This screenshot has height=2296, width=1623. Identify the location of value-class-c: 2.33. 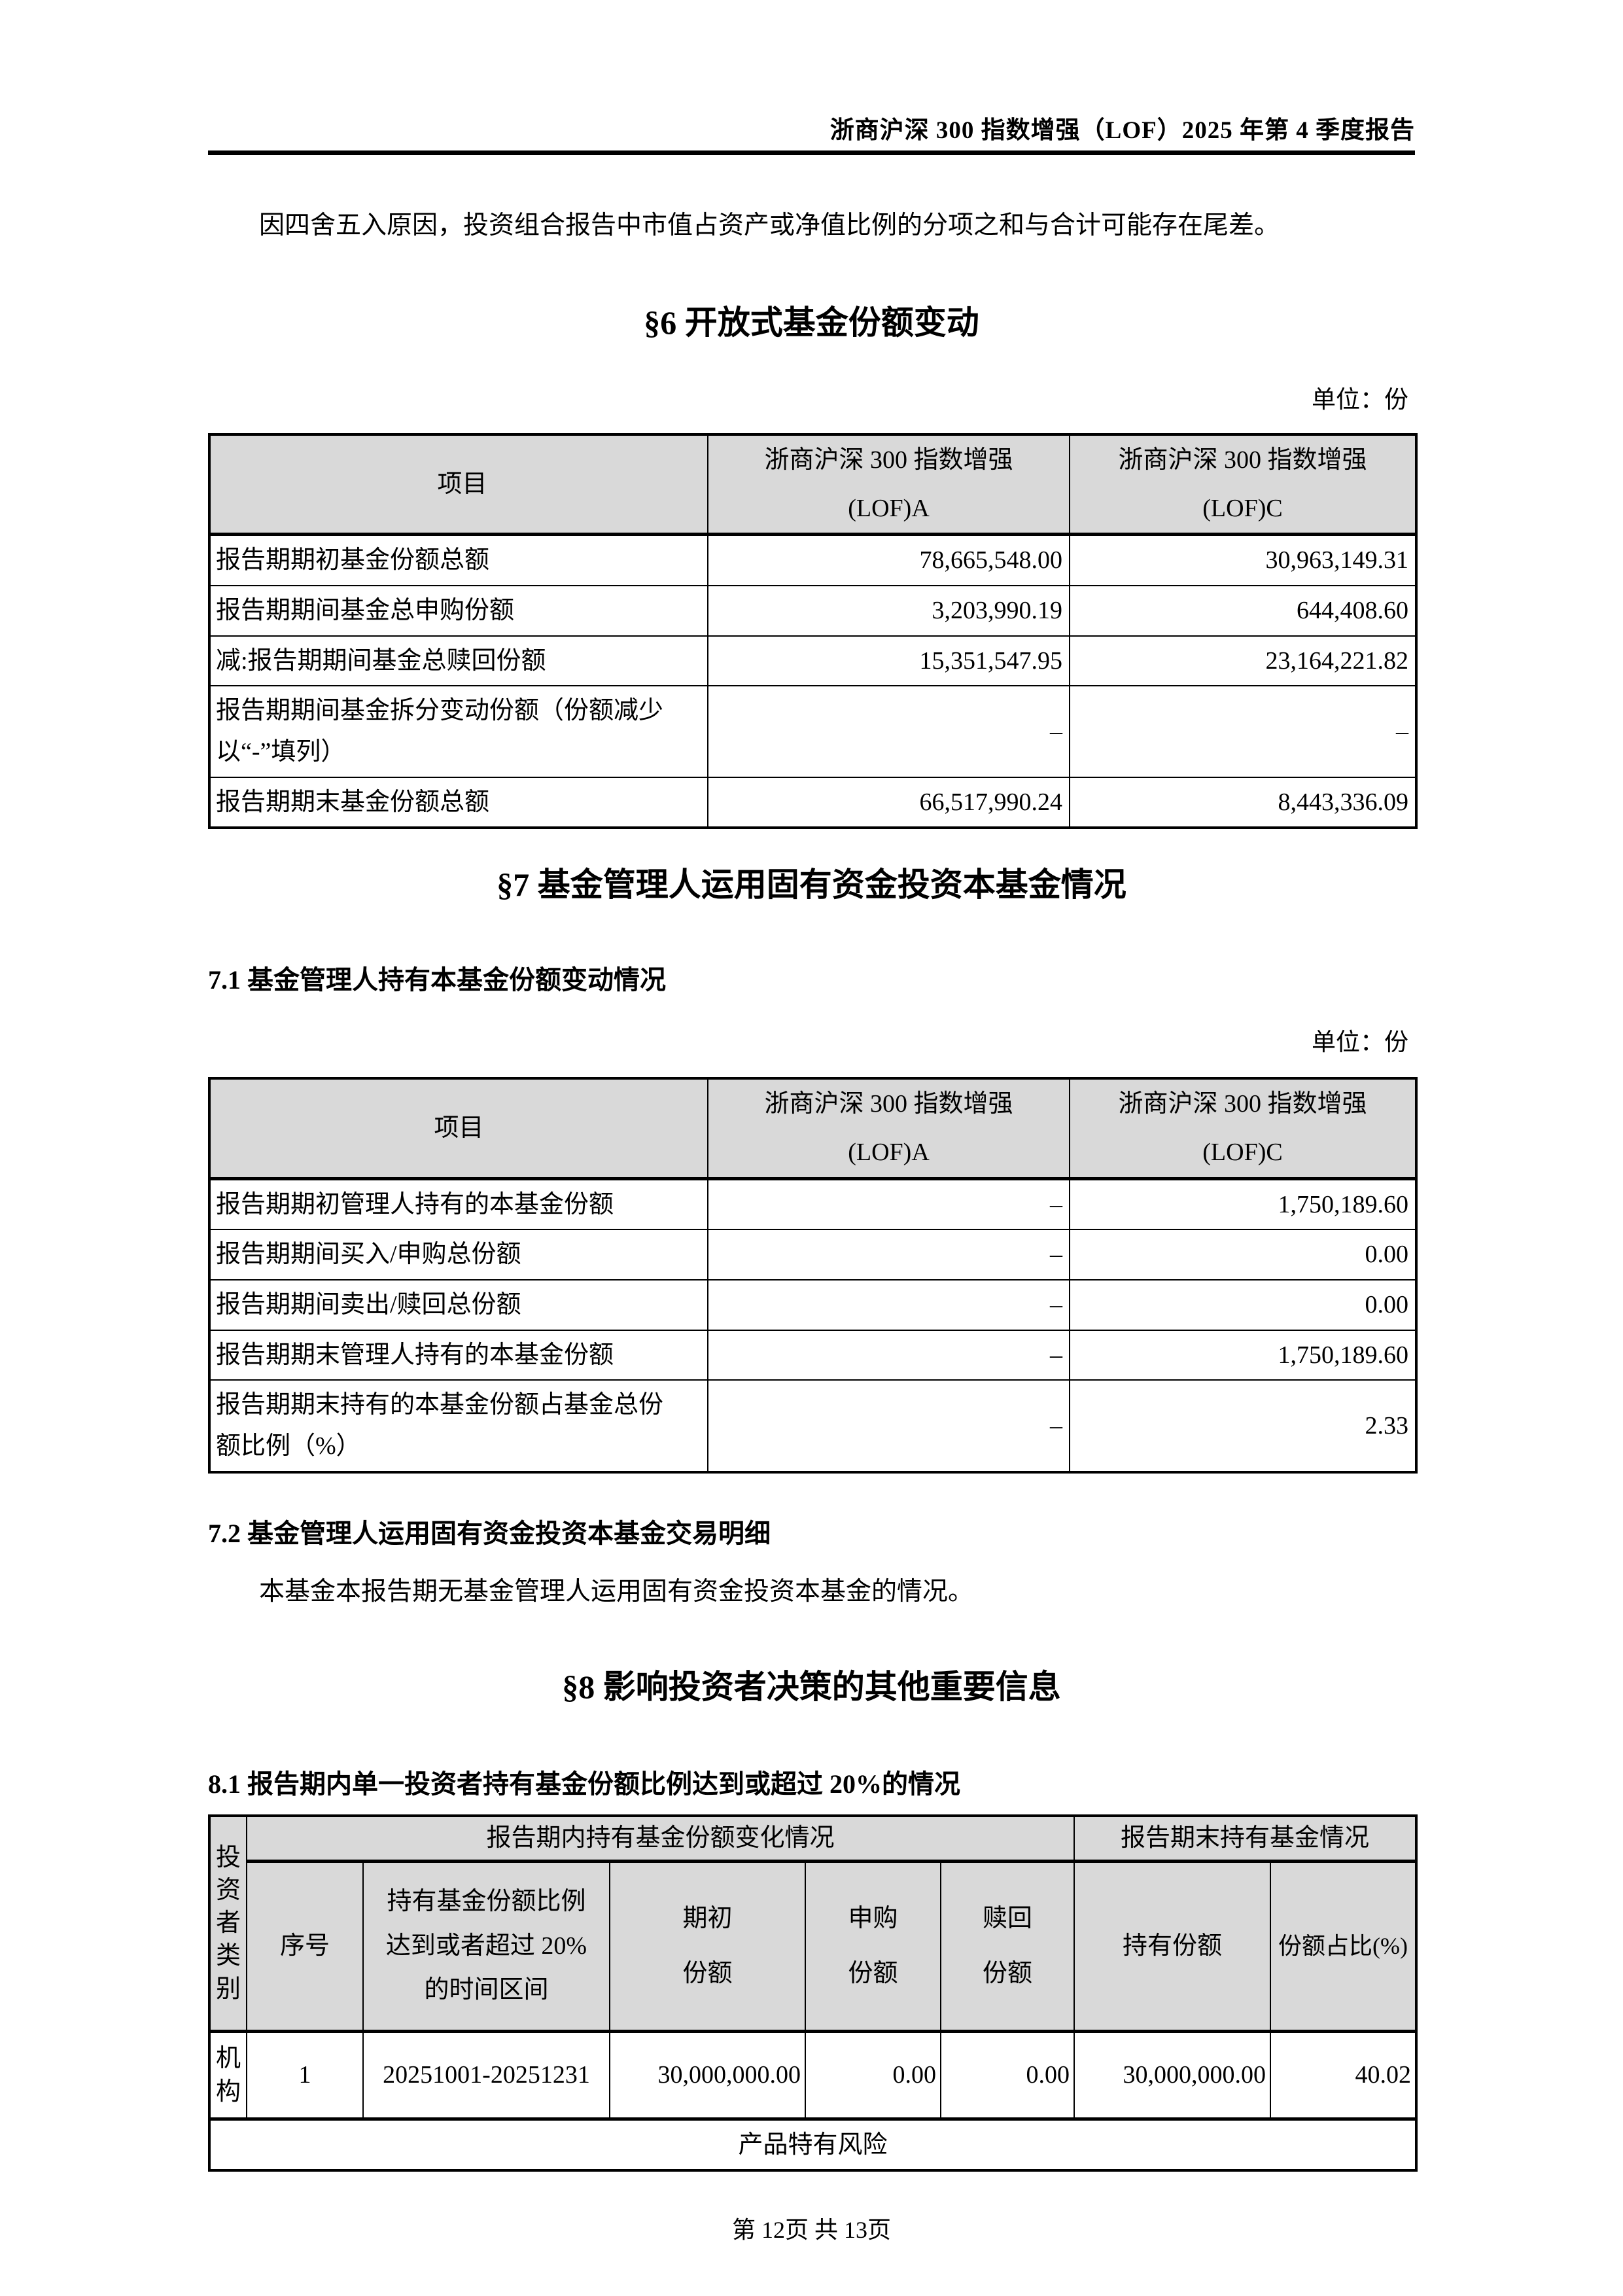
(1243, 1426).